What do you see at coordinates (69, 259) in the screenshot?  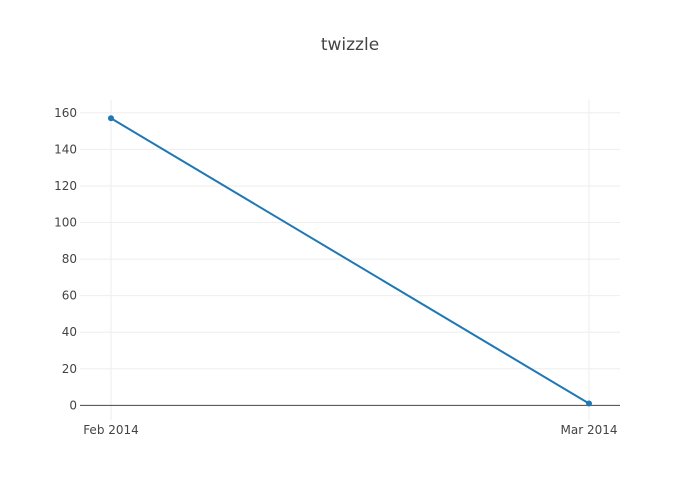 I see `y-tick-label-4: 80` at bounding box center [69, 259].